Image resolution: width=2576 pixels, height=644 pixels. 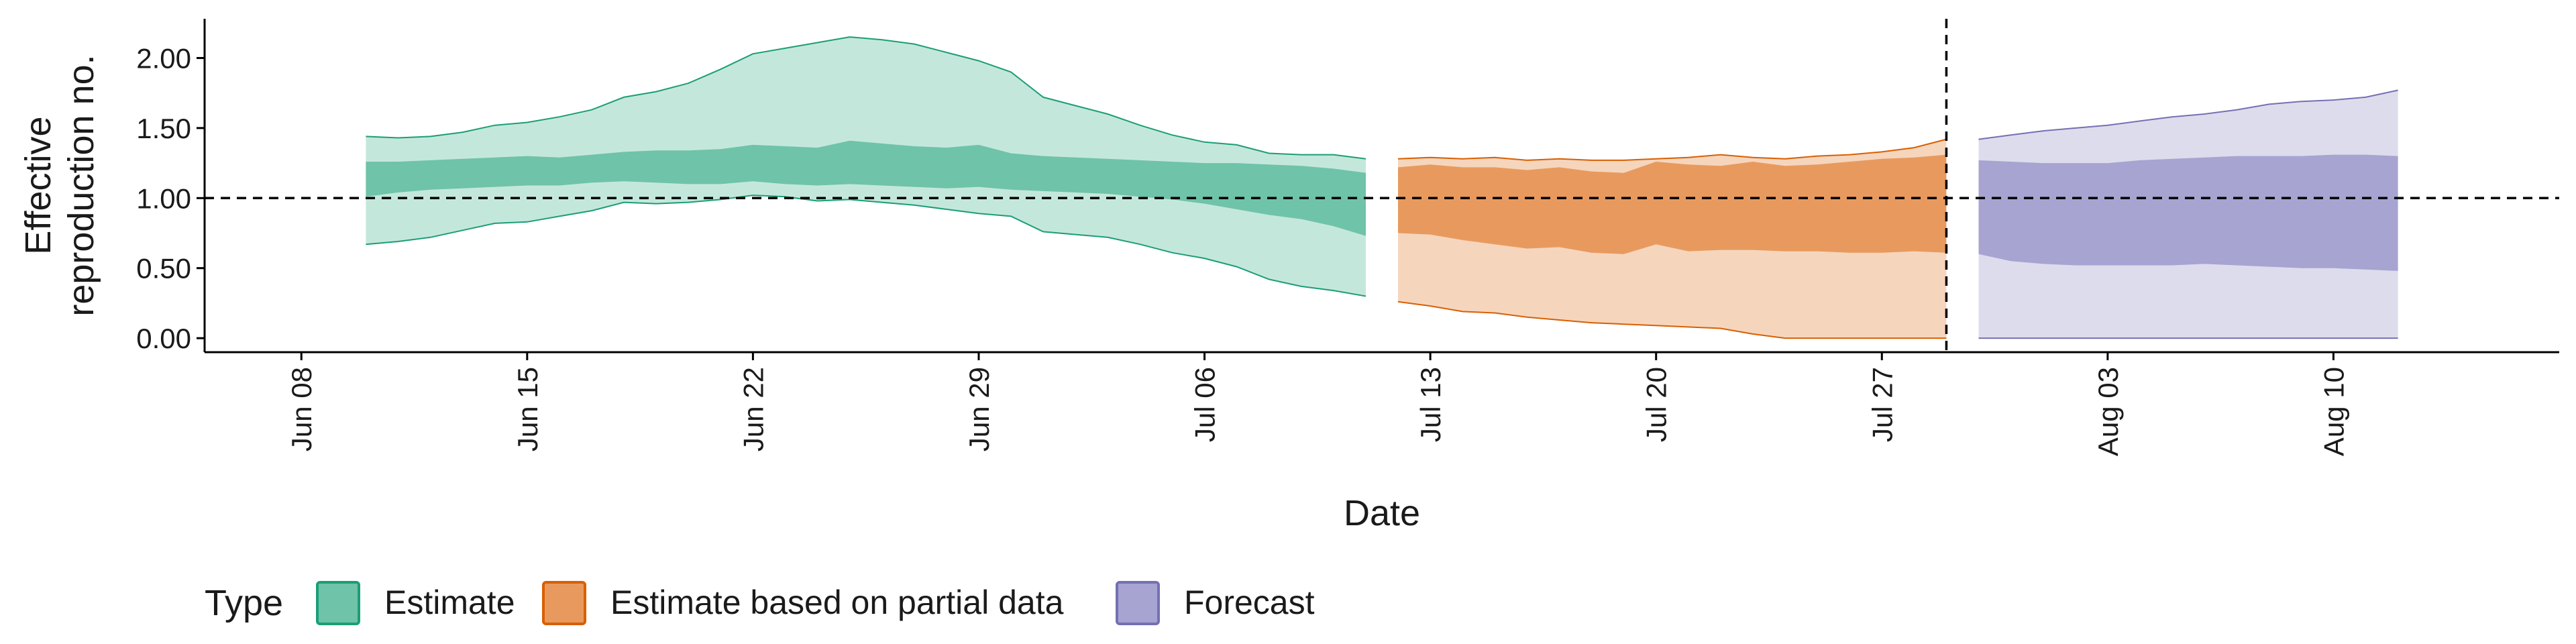 What do you see at coordinates (1656, 404) in the screenshot?
I see `x-tick-label: Jul 20` at bounding box center [1656, 404].